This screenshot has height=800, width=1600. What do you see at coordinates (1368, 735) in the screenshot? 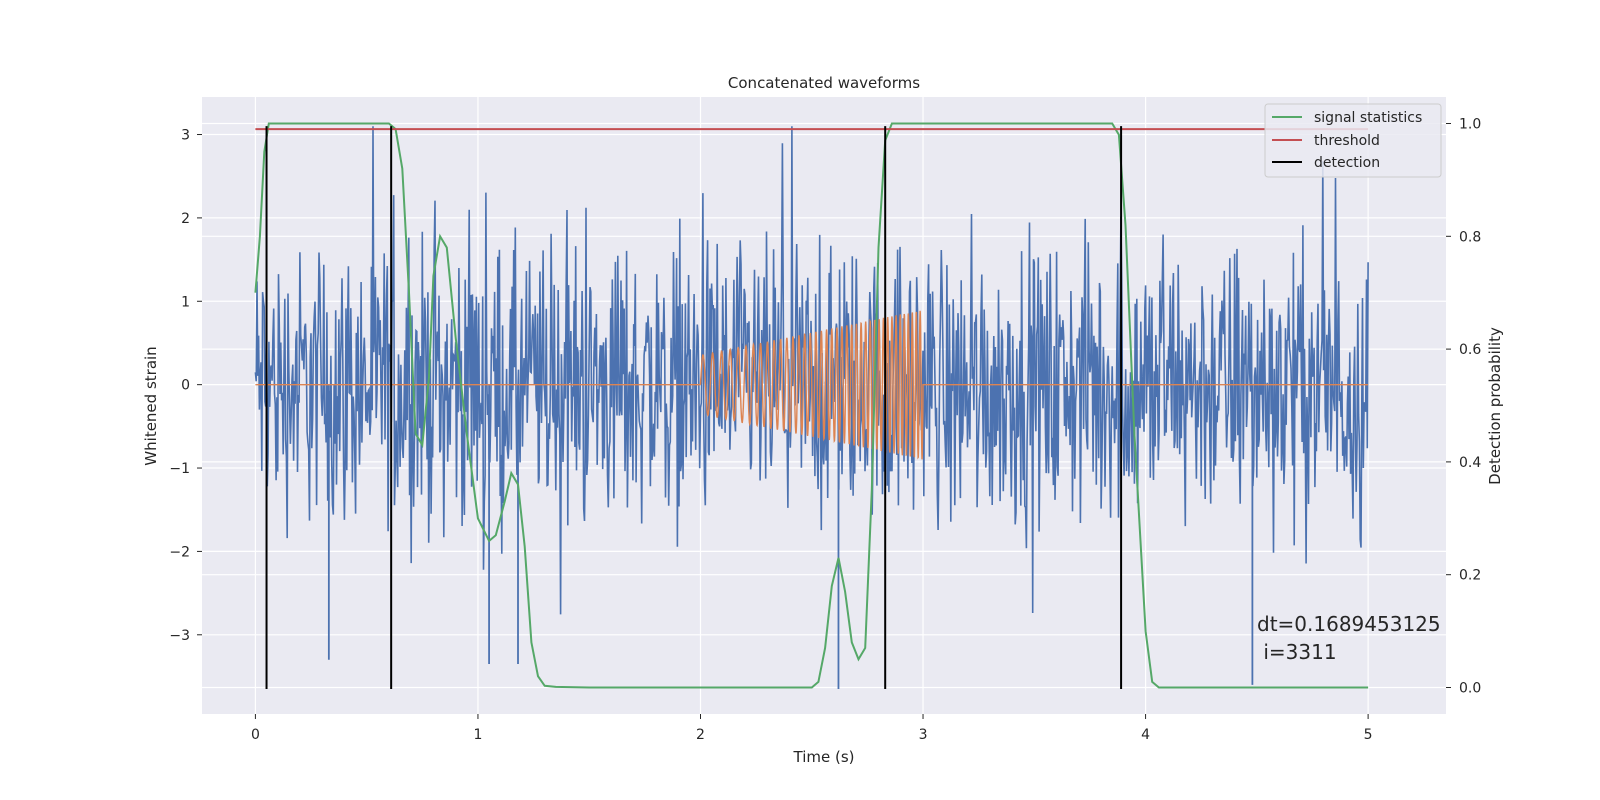
I see `x-tick-label: 5` at bounding box center [1368, 735].